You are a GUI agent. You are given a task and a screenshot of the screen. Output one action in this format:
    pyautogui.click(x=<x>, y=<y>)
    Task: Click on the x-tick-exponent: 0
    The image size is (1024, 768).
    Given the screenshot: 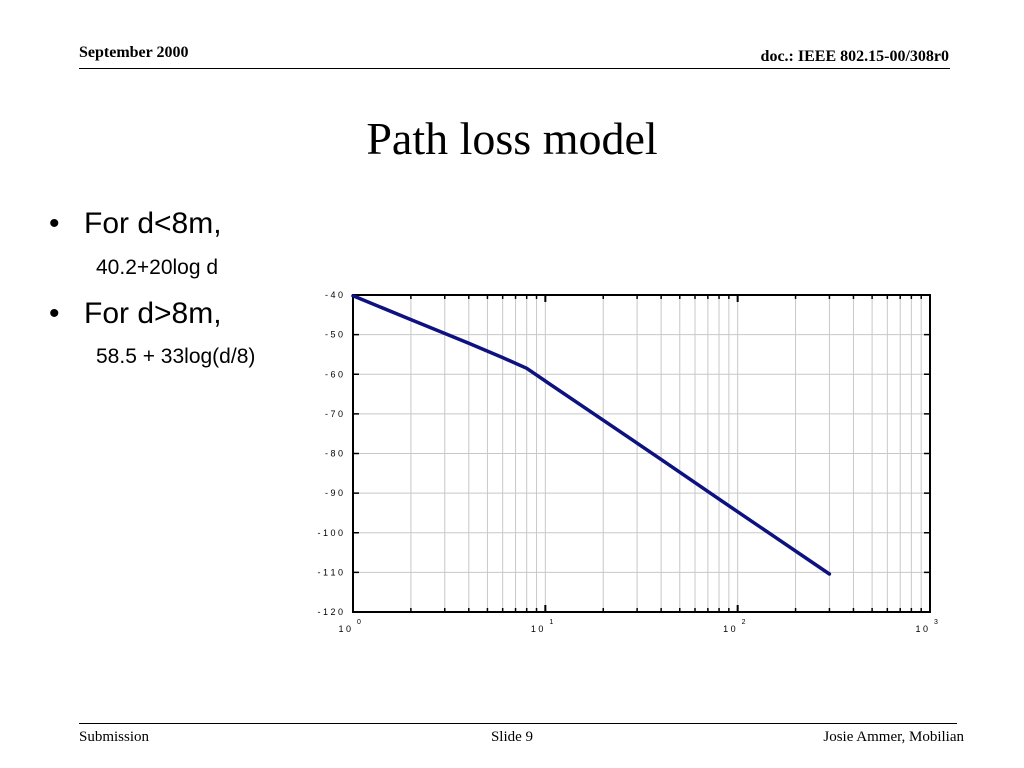 What is the action you would take?
    pyautogui.click(x=359, y=622)
    